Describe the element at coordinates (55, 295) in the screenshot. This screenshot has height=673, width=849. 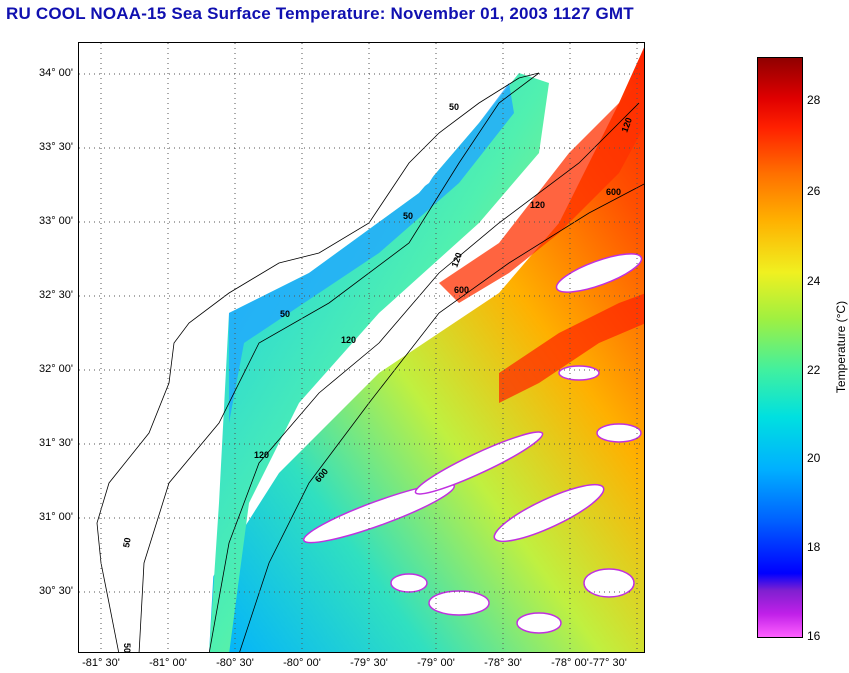
I see `lat-tick-label: 32° 30'` at that location.